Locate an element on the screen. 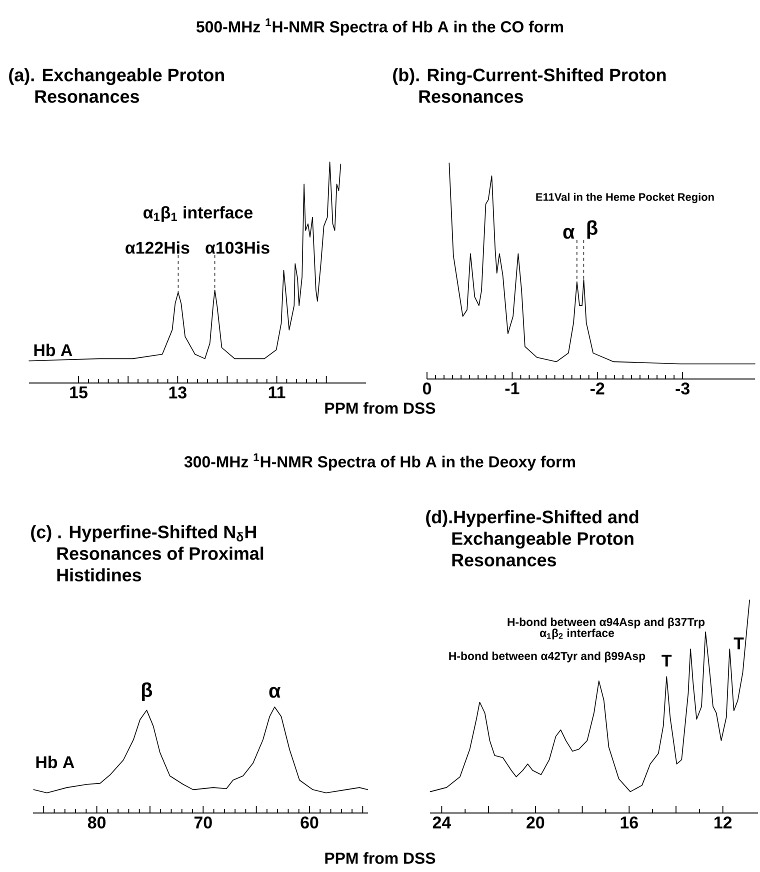  x-tick-label: 11 is located at coordinates (277, 392).